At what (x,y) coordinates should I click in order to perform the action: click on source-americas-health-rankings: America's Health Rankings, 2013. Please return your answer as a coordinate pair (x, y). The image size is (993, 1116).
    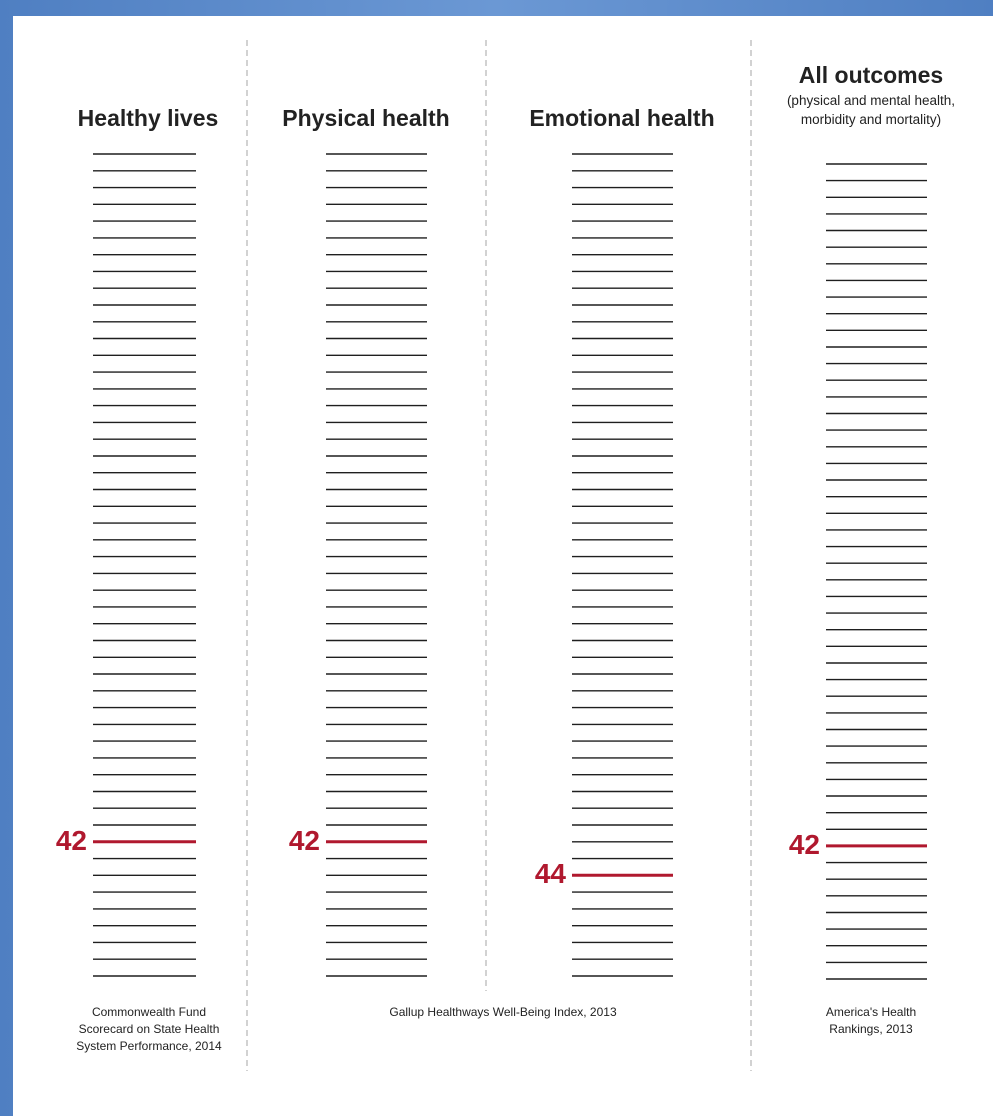
    Looking at the image, I should click on (871, 1020).